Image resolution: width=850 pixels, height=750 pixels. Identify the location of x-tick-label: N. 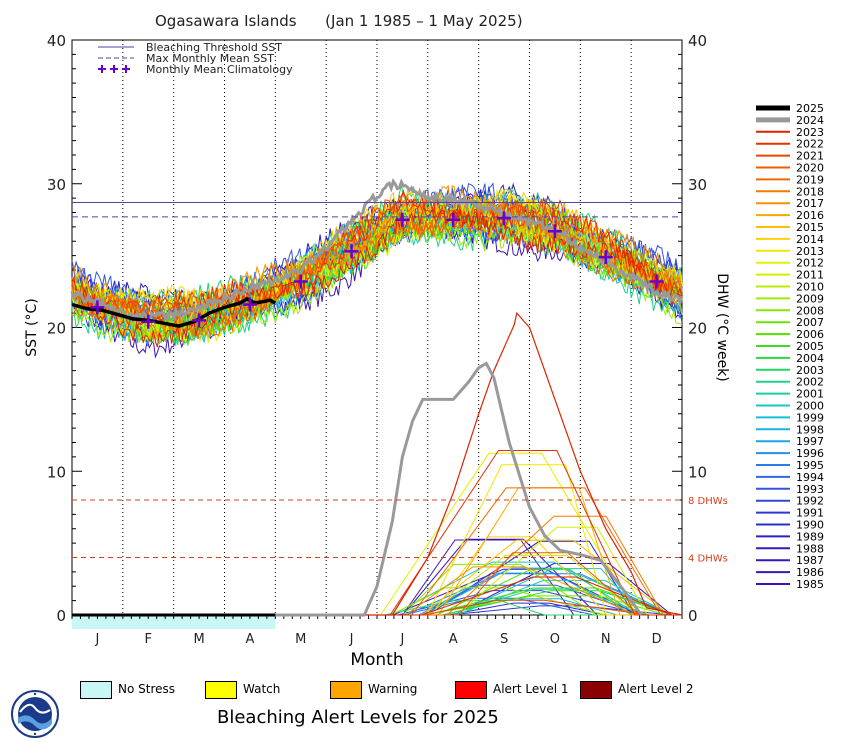
(606, 639).